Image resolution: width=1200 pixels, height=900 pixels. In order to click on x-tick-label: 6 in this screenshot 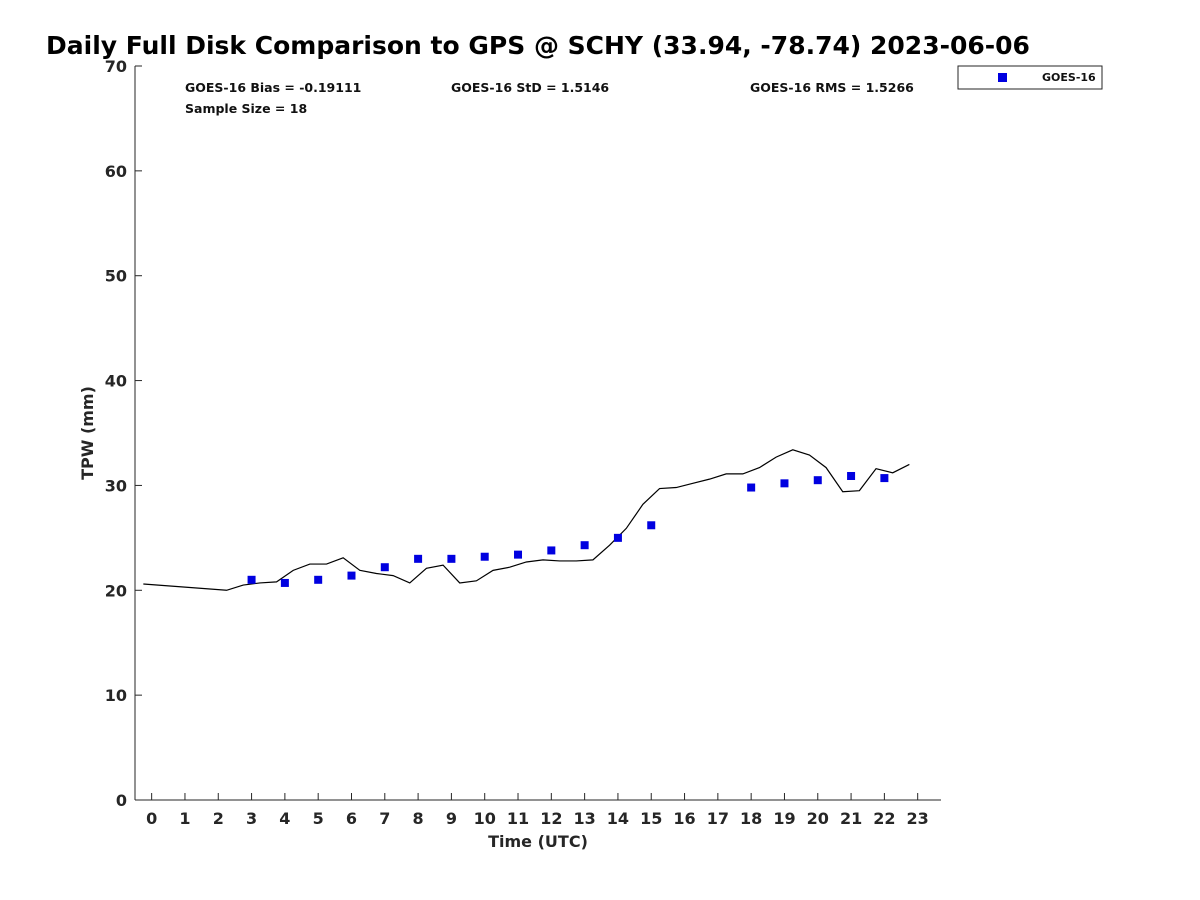, I will do `click(351, 818)`.